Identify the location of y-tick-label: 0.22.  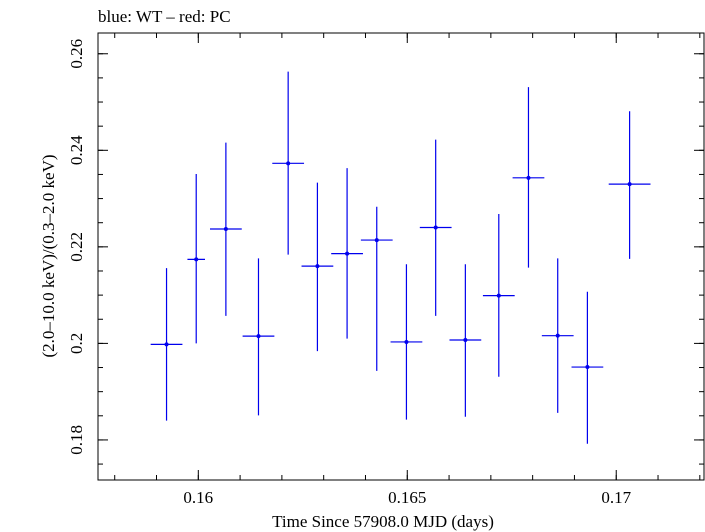
(76, 247).